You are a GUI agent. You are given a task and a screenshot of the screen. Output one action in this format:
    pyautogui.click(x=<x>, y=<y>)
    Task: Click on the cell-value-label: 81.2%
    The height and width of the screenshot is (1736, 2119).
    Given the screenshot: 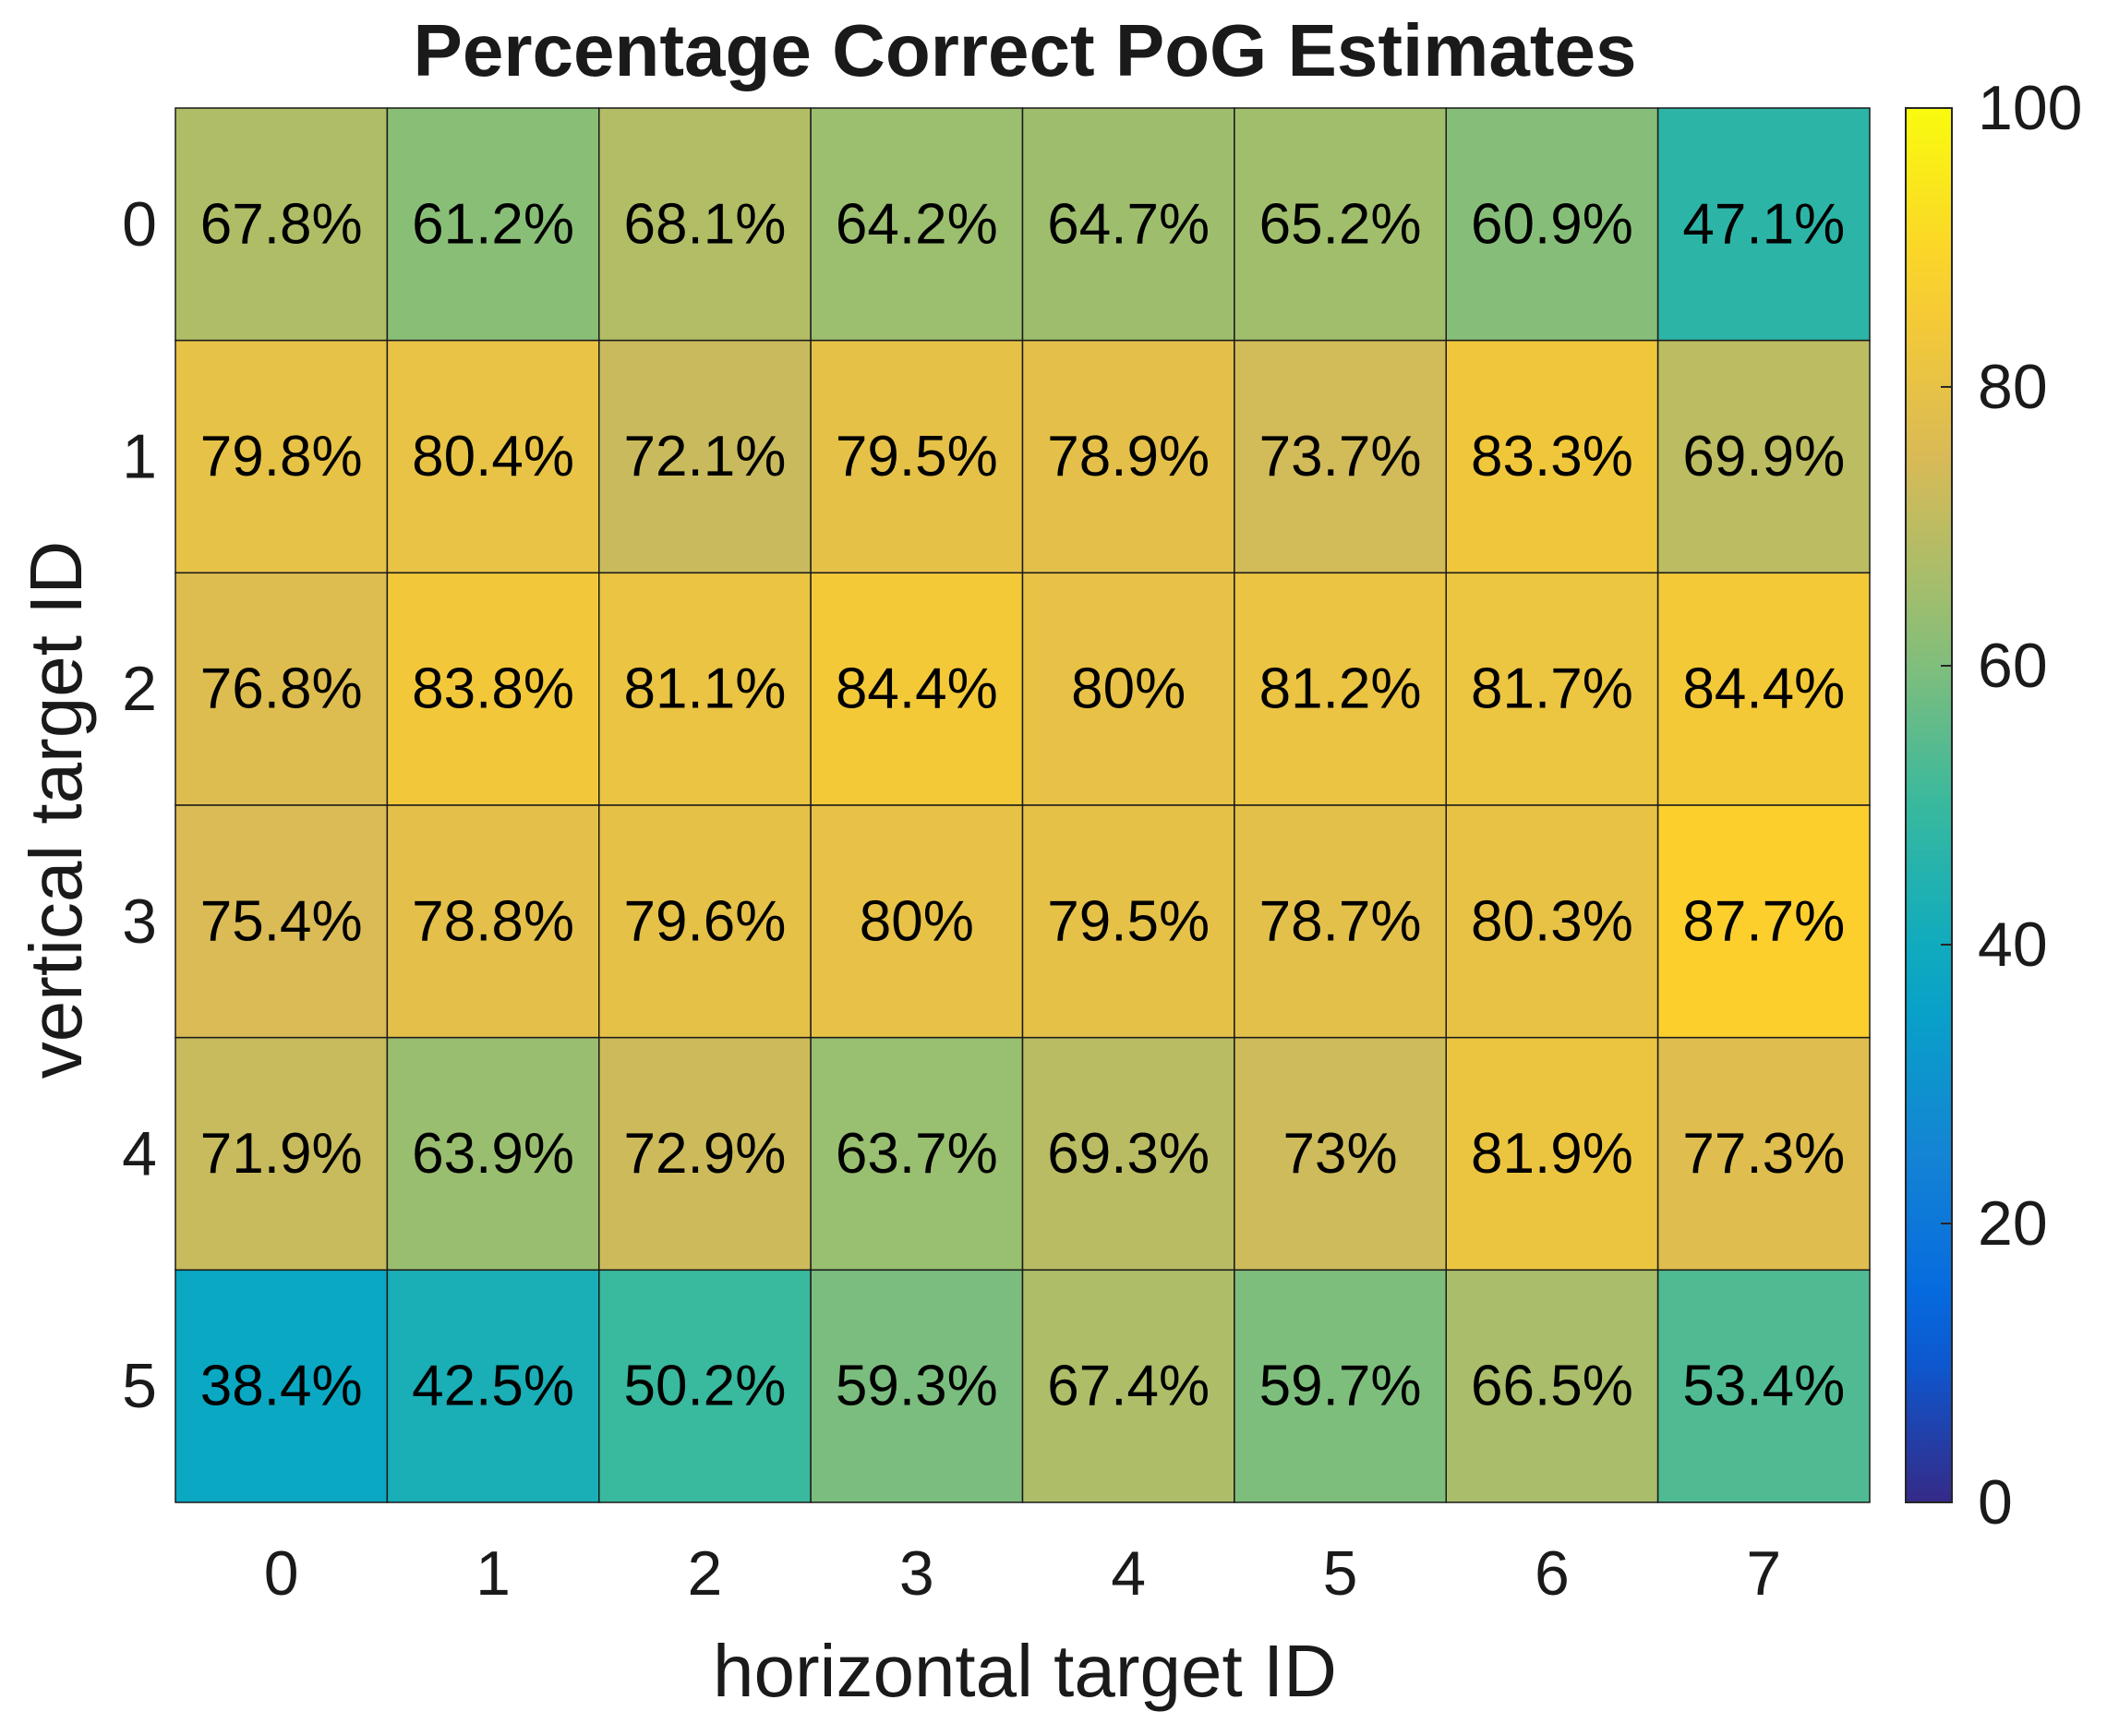 What is the action you would take?
    pyautogui.click(x=1340, y=689)
    